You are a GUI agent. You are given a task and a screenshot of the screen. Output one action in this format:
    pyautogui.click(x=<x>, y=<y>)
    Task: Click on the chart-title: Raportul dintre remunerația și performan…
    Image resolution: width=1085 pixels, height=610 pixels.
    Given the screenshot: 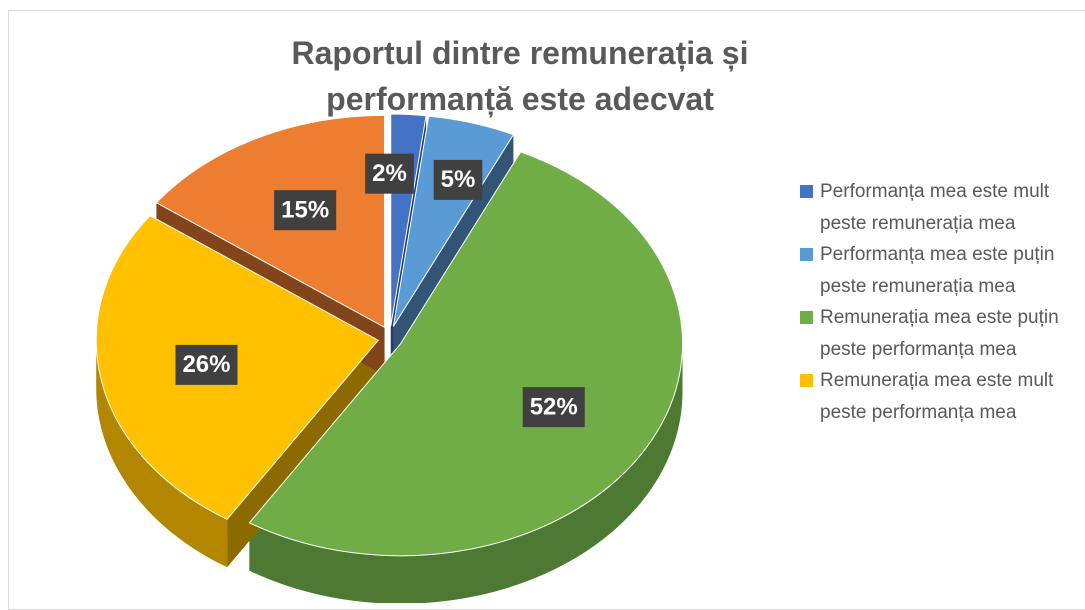 What is the action you would take?
    pyautogui.click(x=520, y=76)
    